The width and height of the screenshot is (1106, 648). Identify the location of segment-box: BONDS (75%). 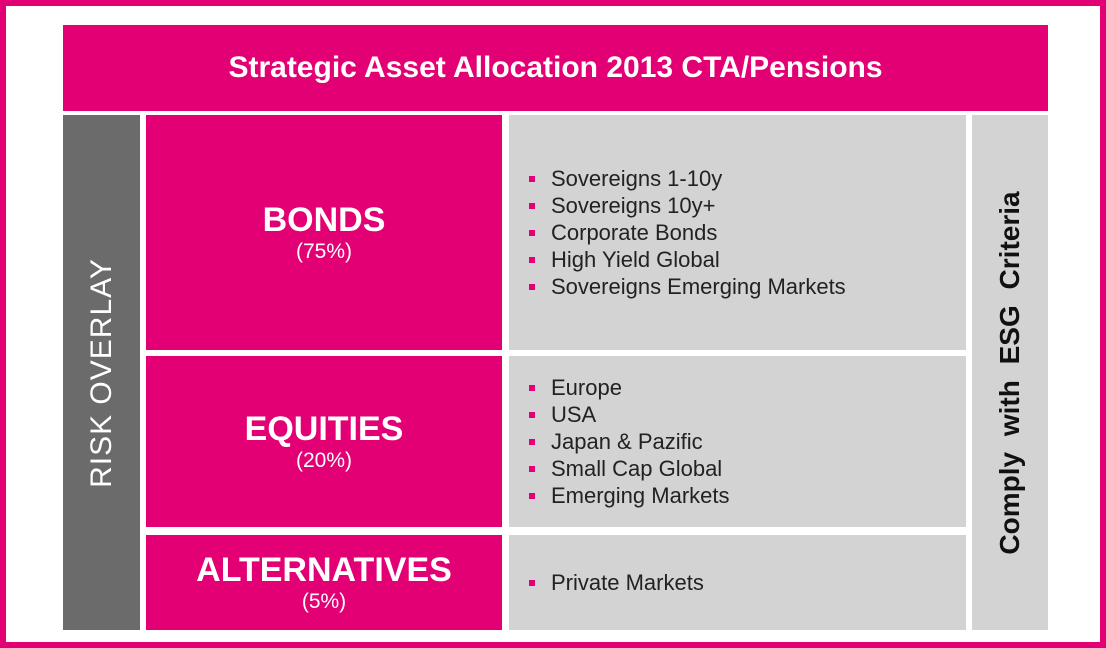
(324, 232).